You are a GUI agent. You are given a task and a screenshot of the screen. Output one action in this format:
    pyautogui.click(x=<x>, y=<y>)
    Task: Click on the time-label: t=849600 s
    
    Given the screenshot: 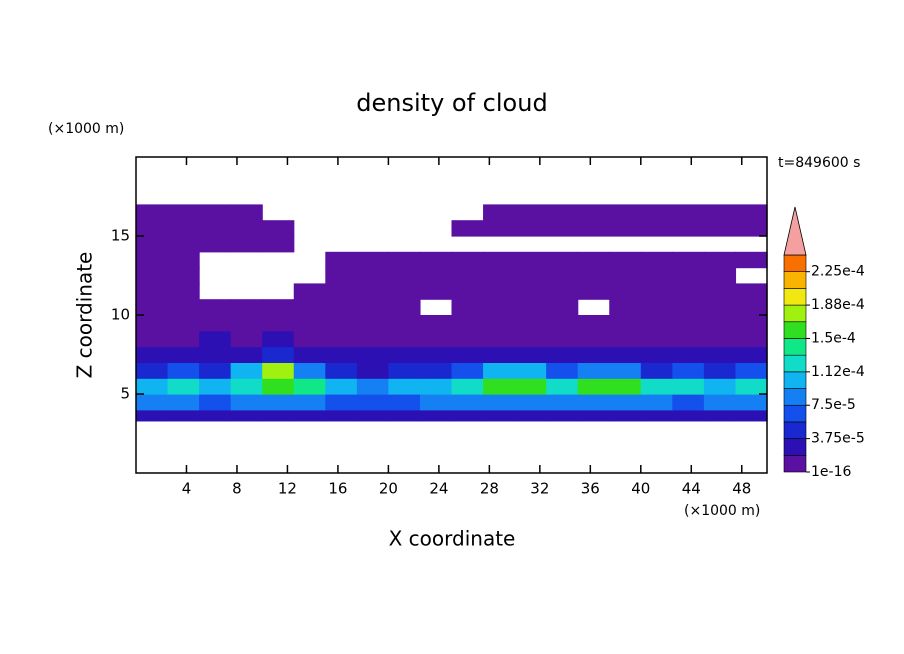 What is the action you would take?
    pyautogui.click(x=819, y=163)
    